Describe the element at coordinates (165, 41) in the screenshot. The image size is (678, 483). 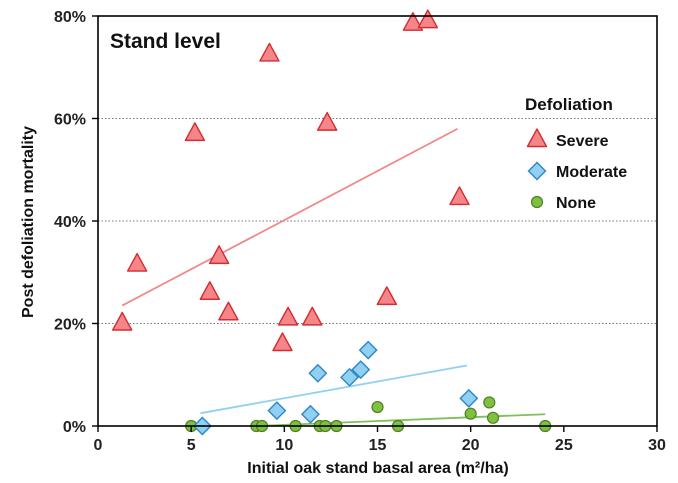
I see `panel-label: Stand level` at that location.